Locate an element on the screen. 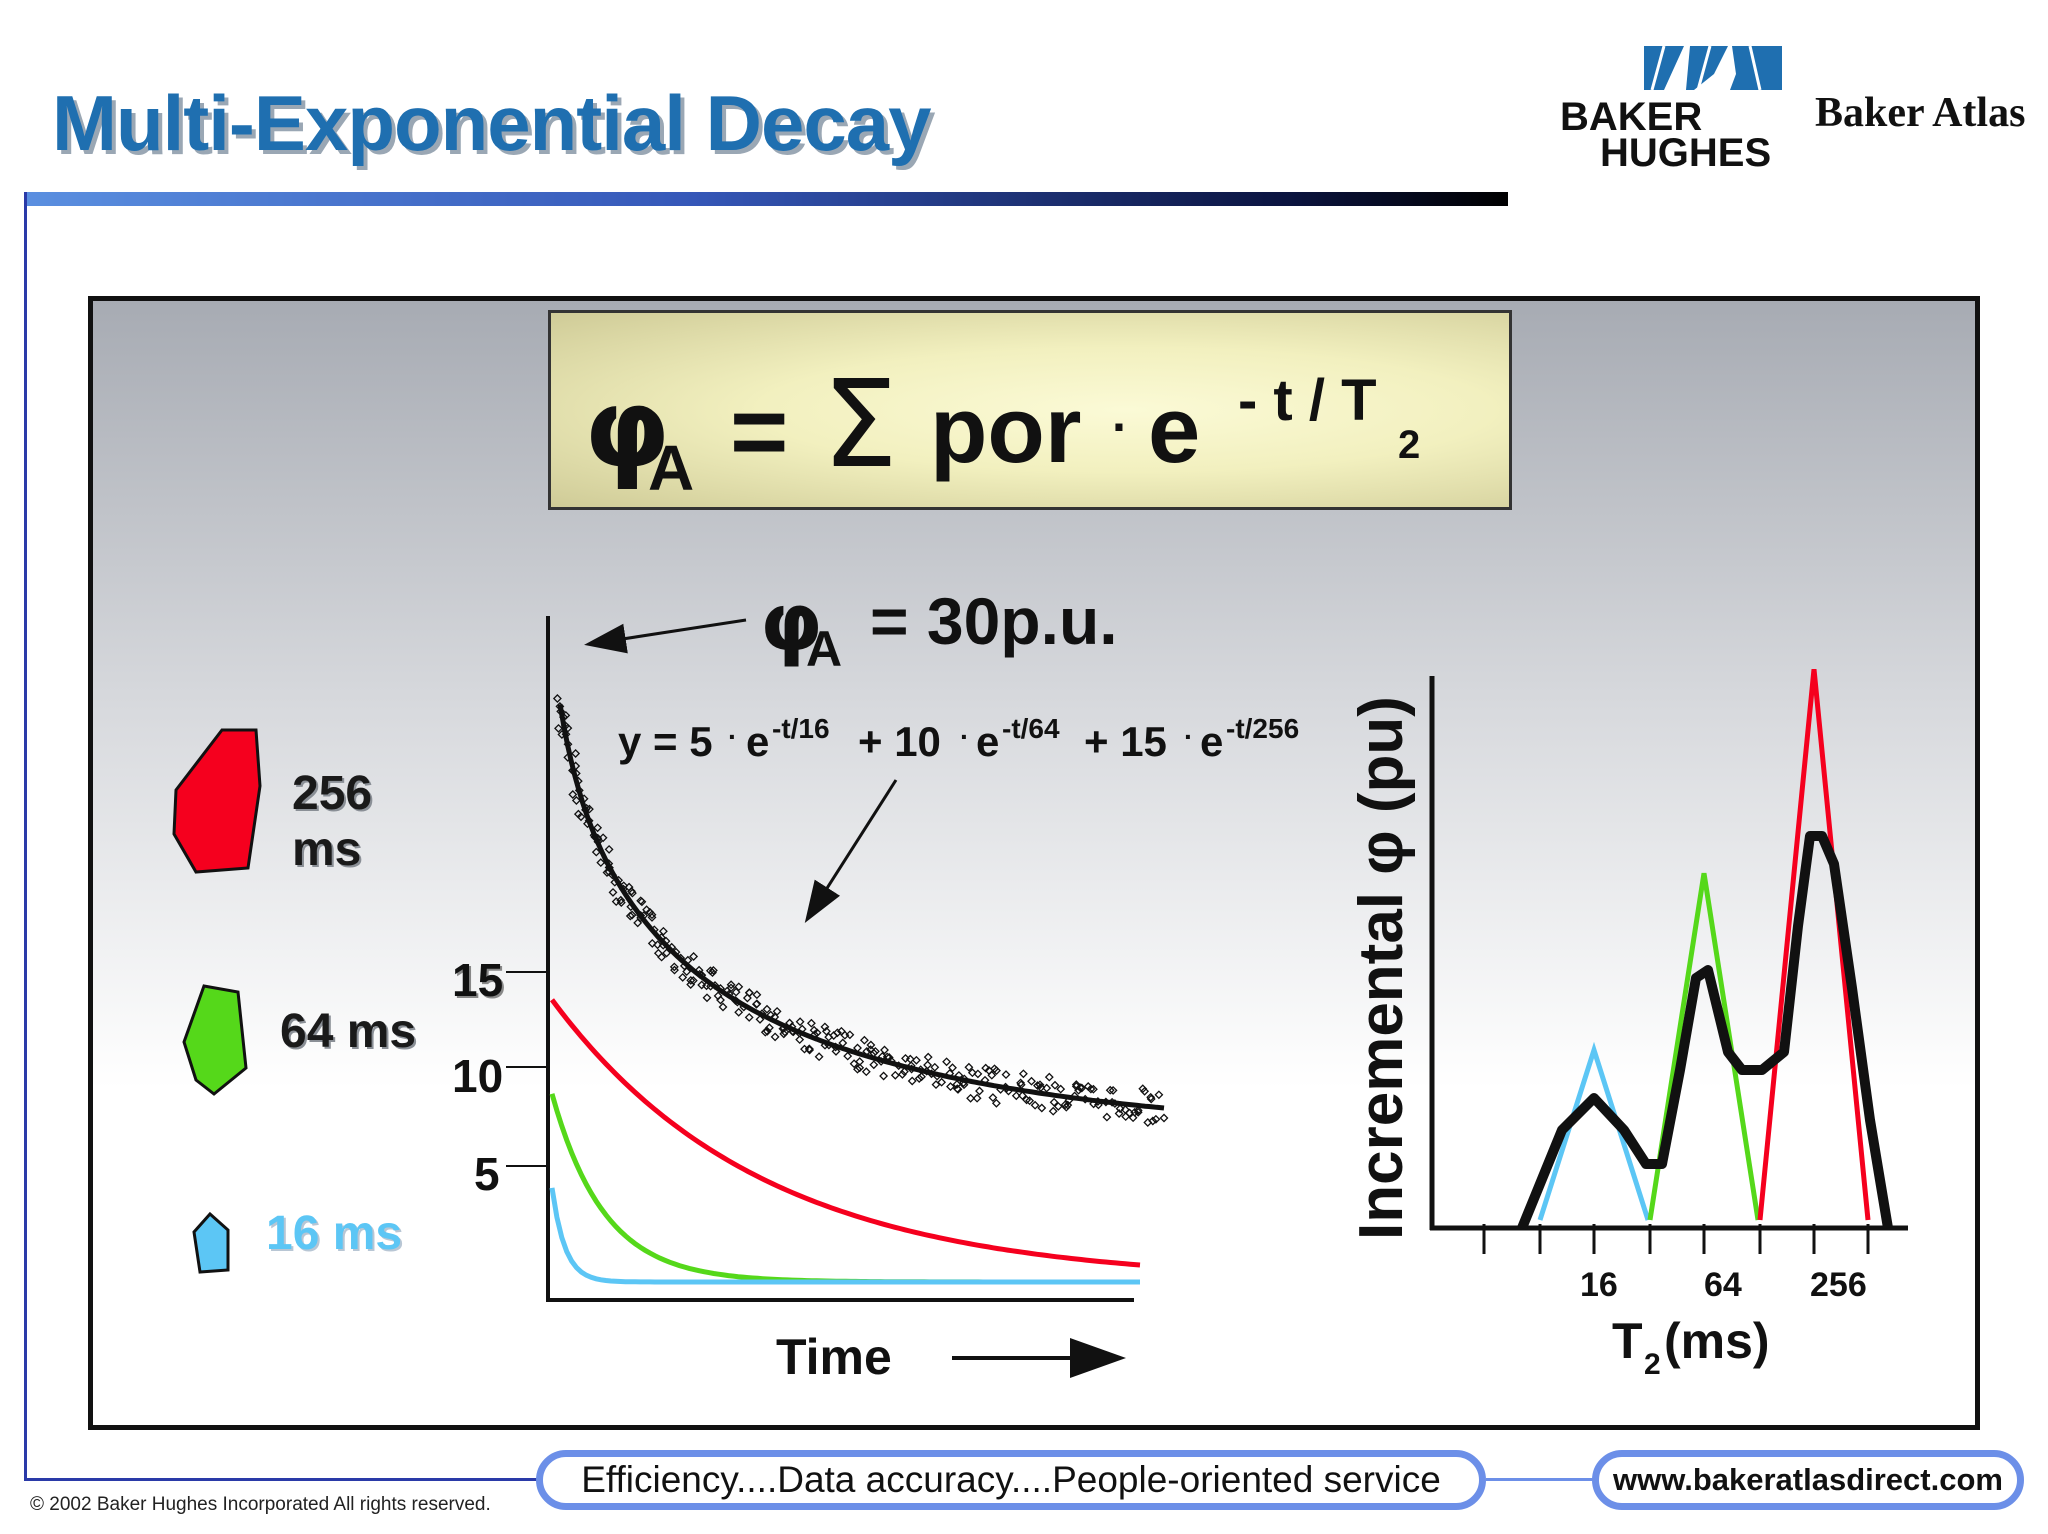 The width and height of the screenshot is (2048, 1534). time-axis-label: Time is located at coordinates (834, 1357).